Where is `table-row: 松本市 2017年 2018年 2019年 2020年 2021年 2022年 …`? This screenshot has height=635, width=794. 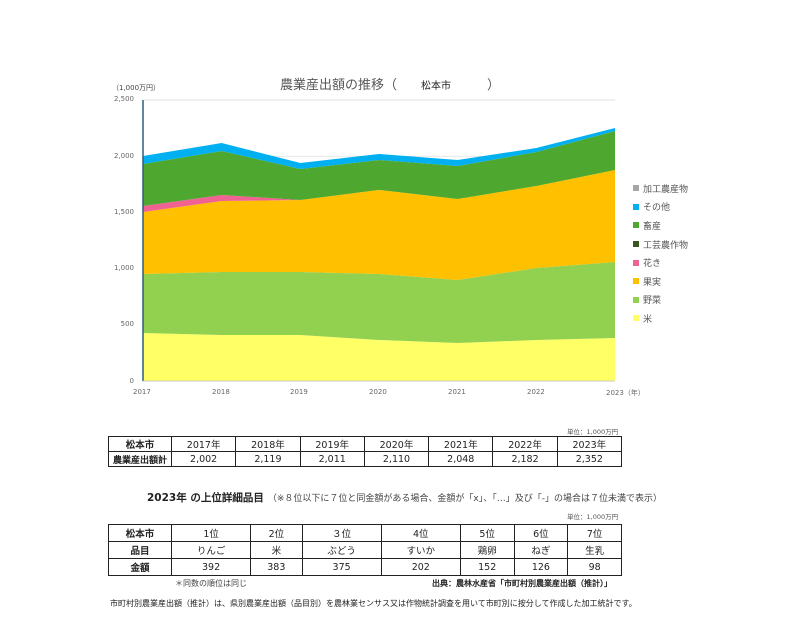
table-row: 松本市 2017年 2018年 2019年 2020年 2021年 2022年 … is located at coordinates (365, 444).